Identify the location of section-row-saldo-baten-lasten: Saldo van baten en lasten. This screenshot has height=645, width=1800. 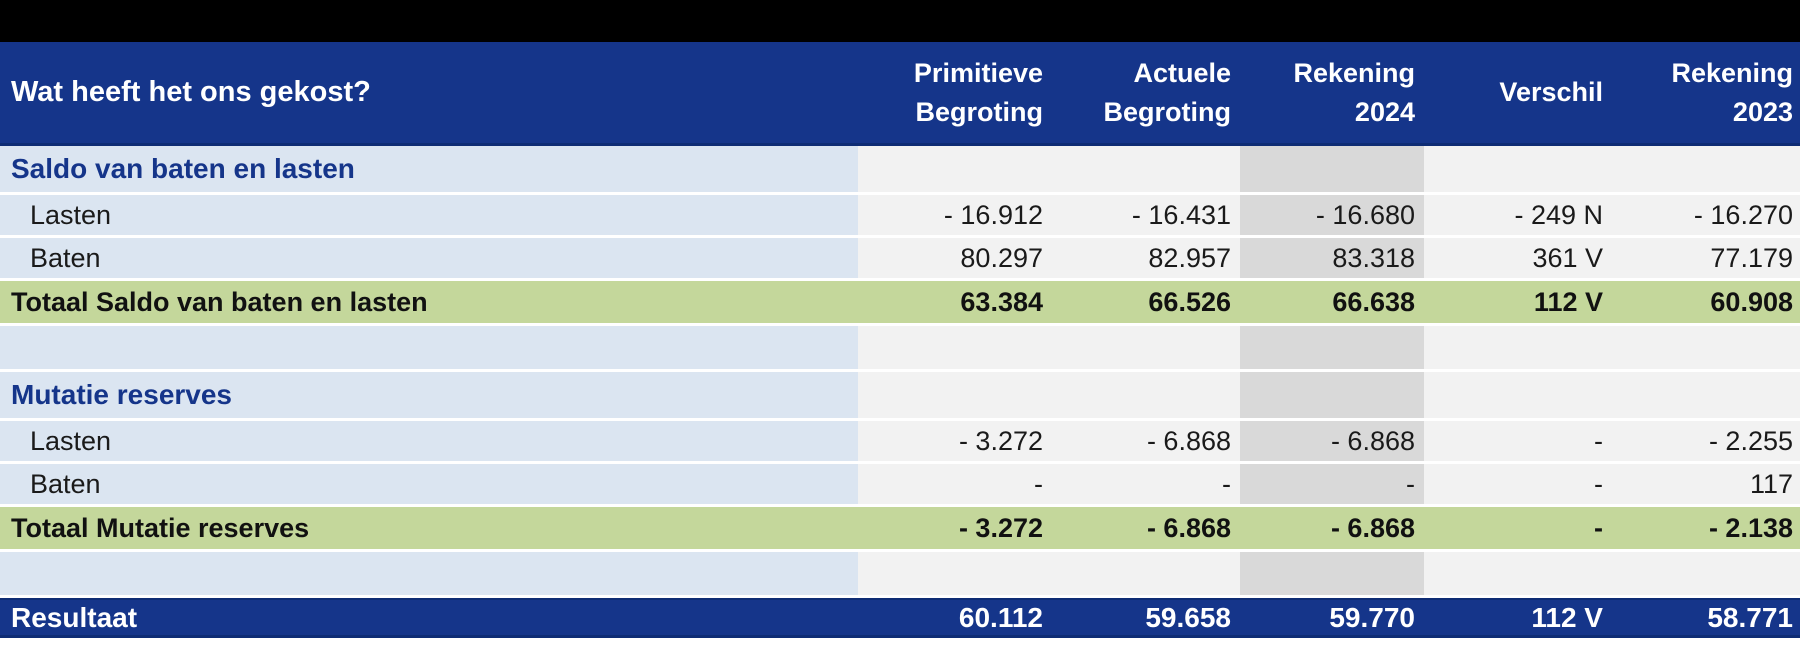
(900, 169).